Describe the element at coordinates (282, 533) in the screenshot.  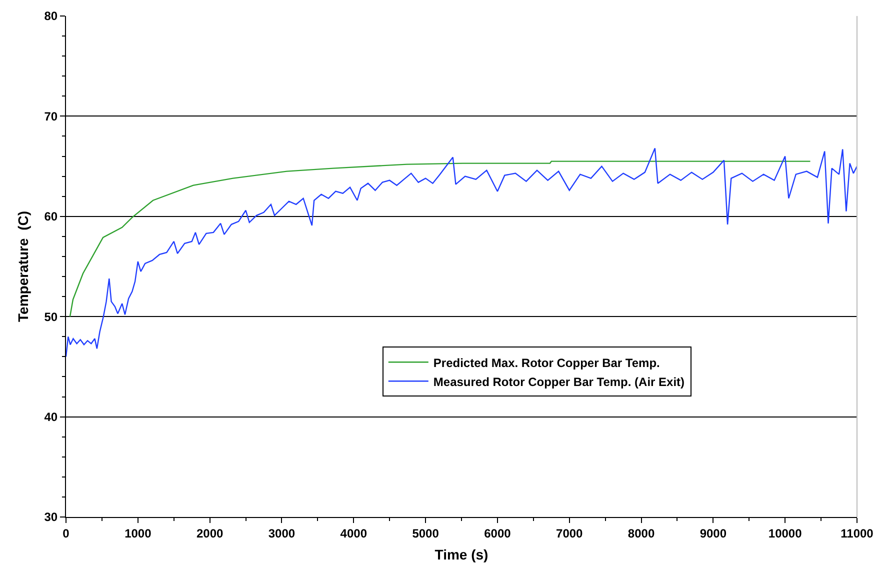
I see `x-tick-label: 3000` at that location.